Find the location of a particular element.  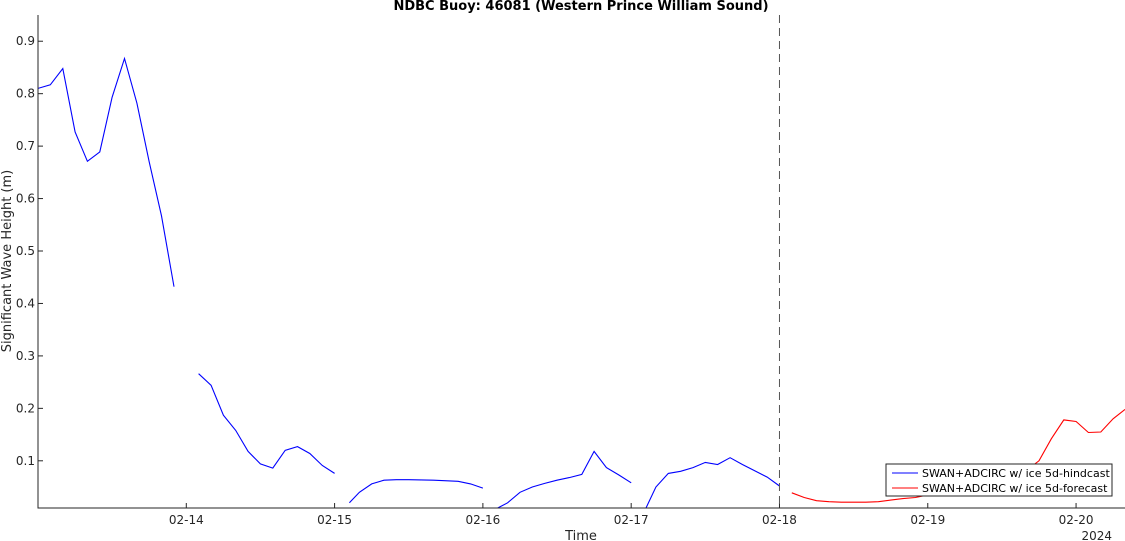

x-axis-year-label: 2024 is located at coordinates (1096, 535).